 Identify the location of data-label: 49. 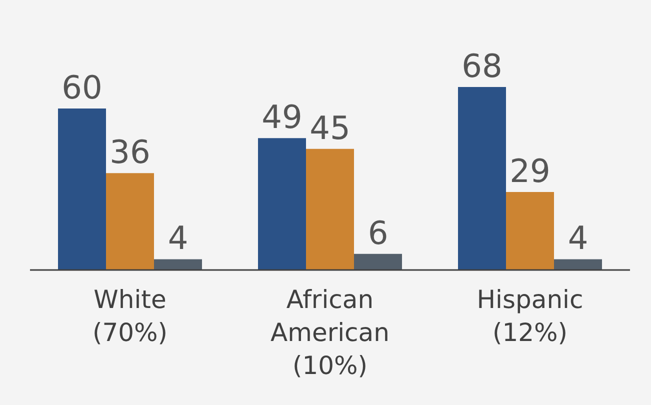
(282, 117).